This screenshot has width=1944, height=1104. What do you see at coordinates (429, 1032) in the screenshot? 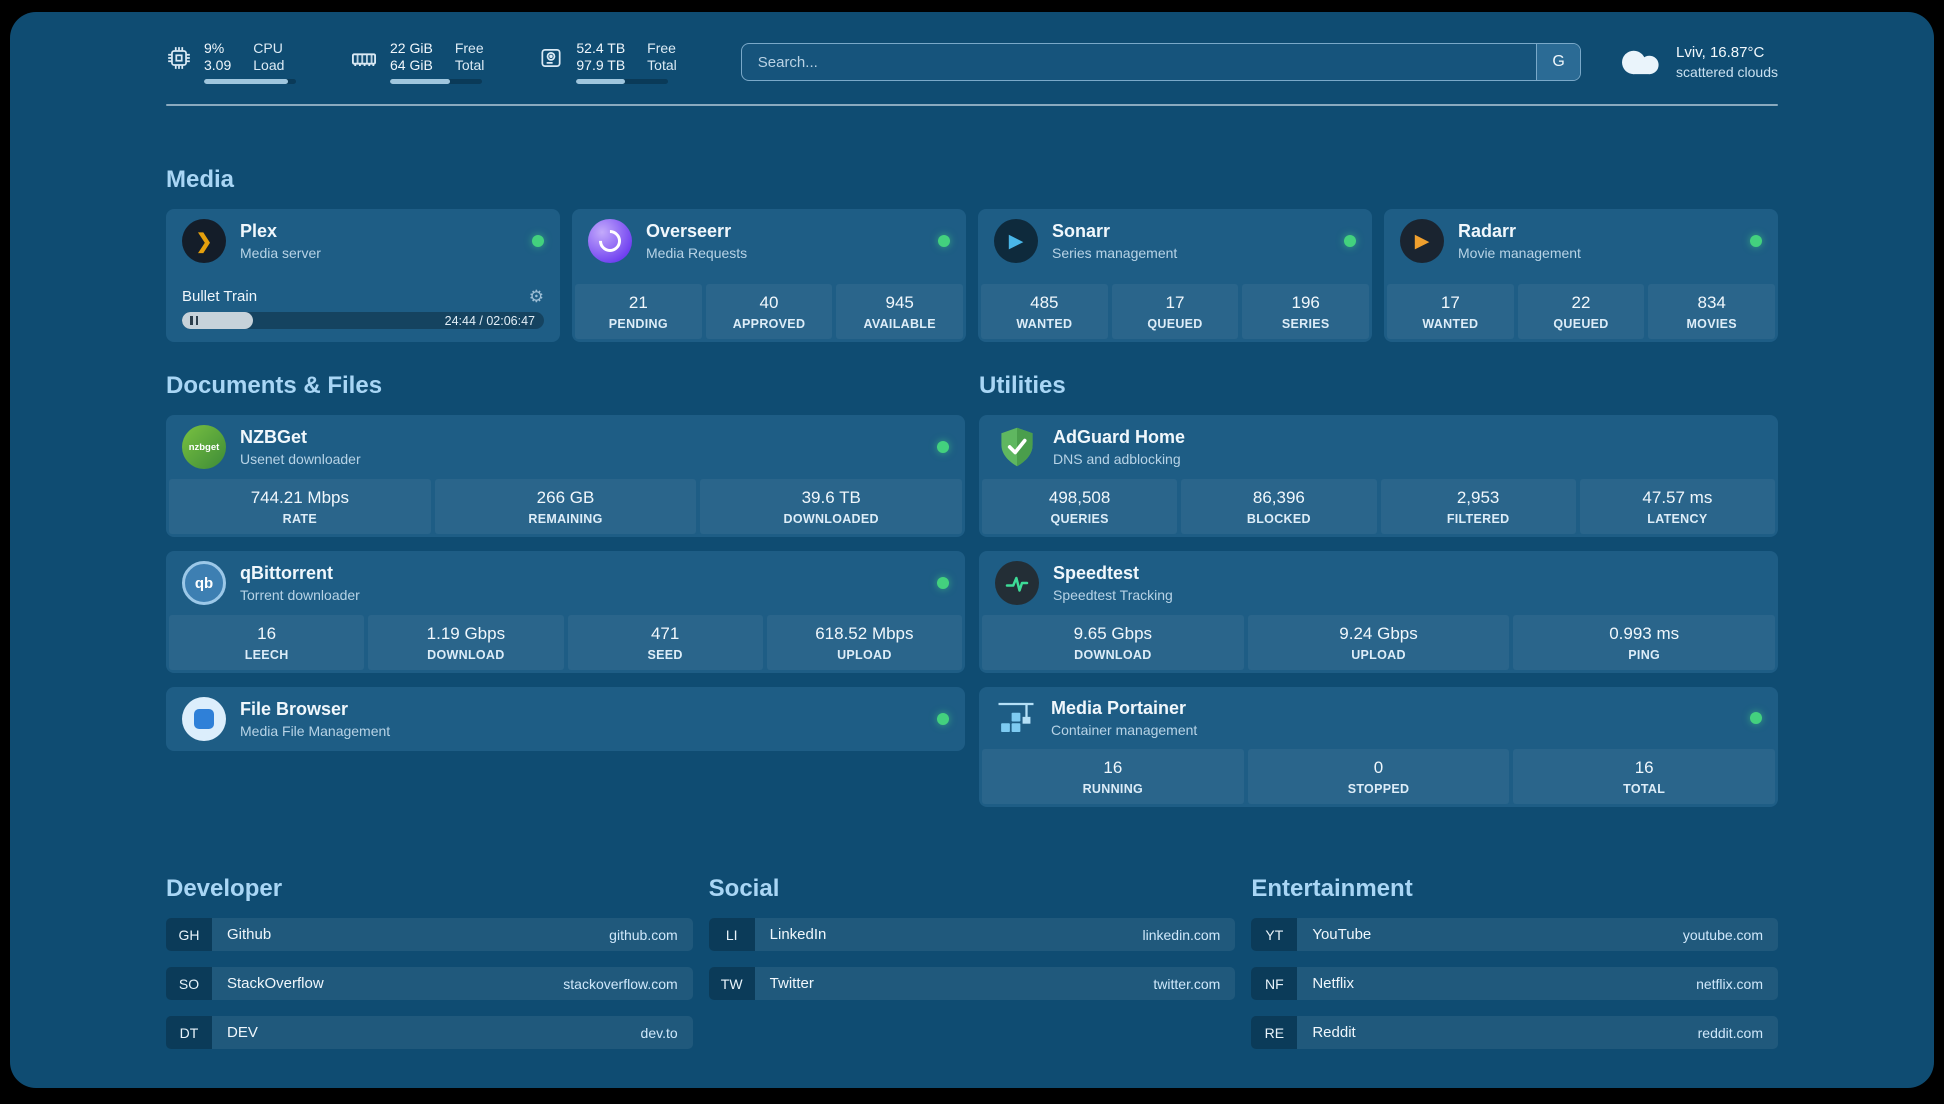
I see `bookmark-row-dev: DT DEV dev.to` at bounding box center [429, 1032].